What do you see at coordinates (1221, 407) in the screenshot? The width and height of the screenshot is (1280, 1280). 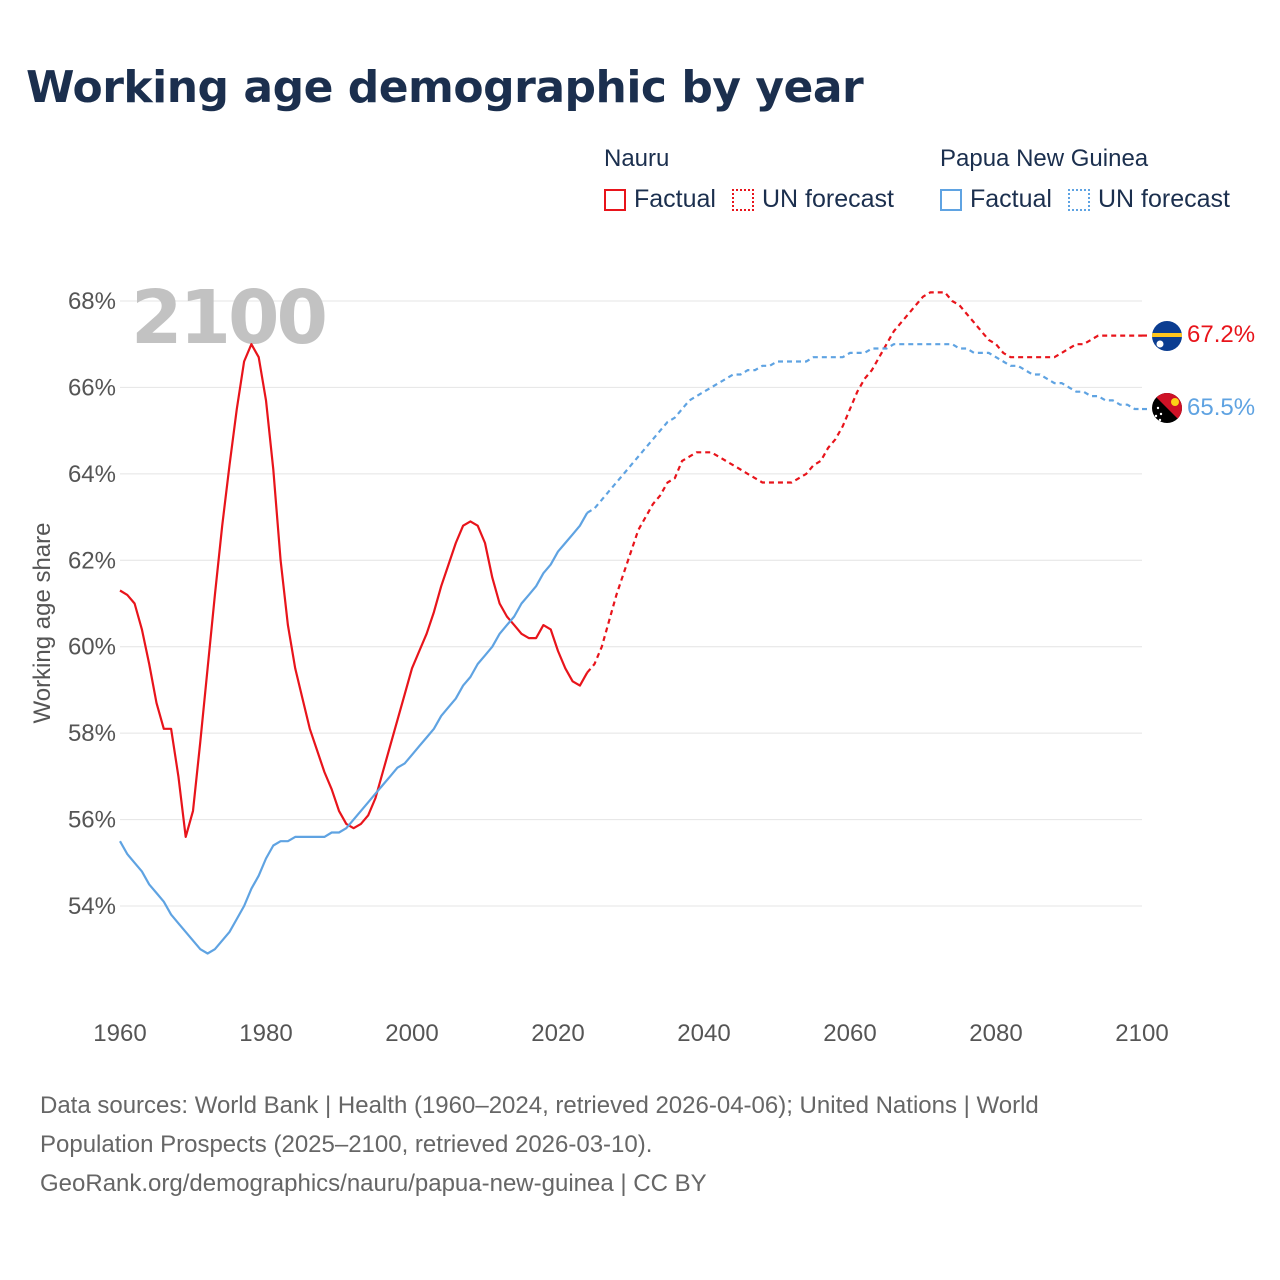 I see `png-end-label: 65.5%` at bounding box center [1221, 407].